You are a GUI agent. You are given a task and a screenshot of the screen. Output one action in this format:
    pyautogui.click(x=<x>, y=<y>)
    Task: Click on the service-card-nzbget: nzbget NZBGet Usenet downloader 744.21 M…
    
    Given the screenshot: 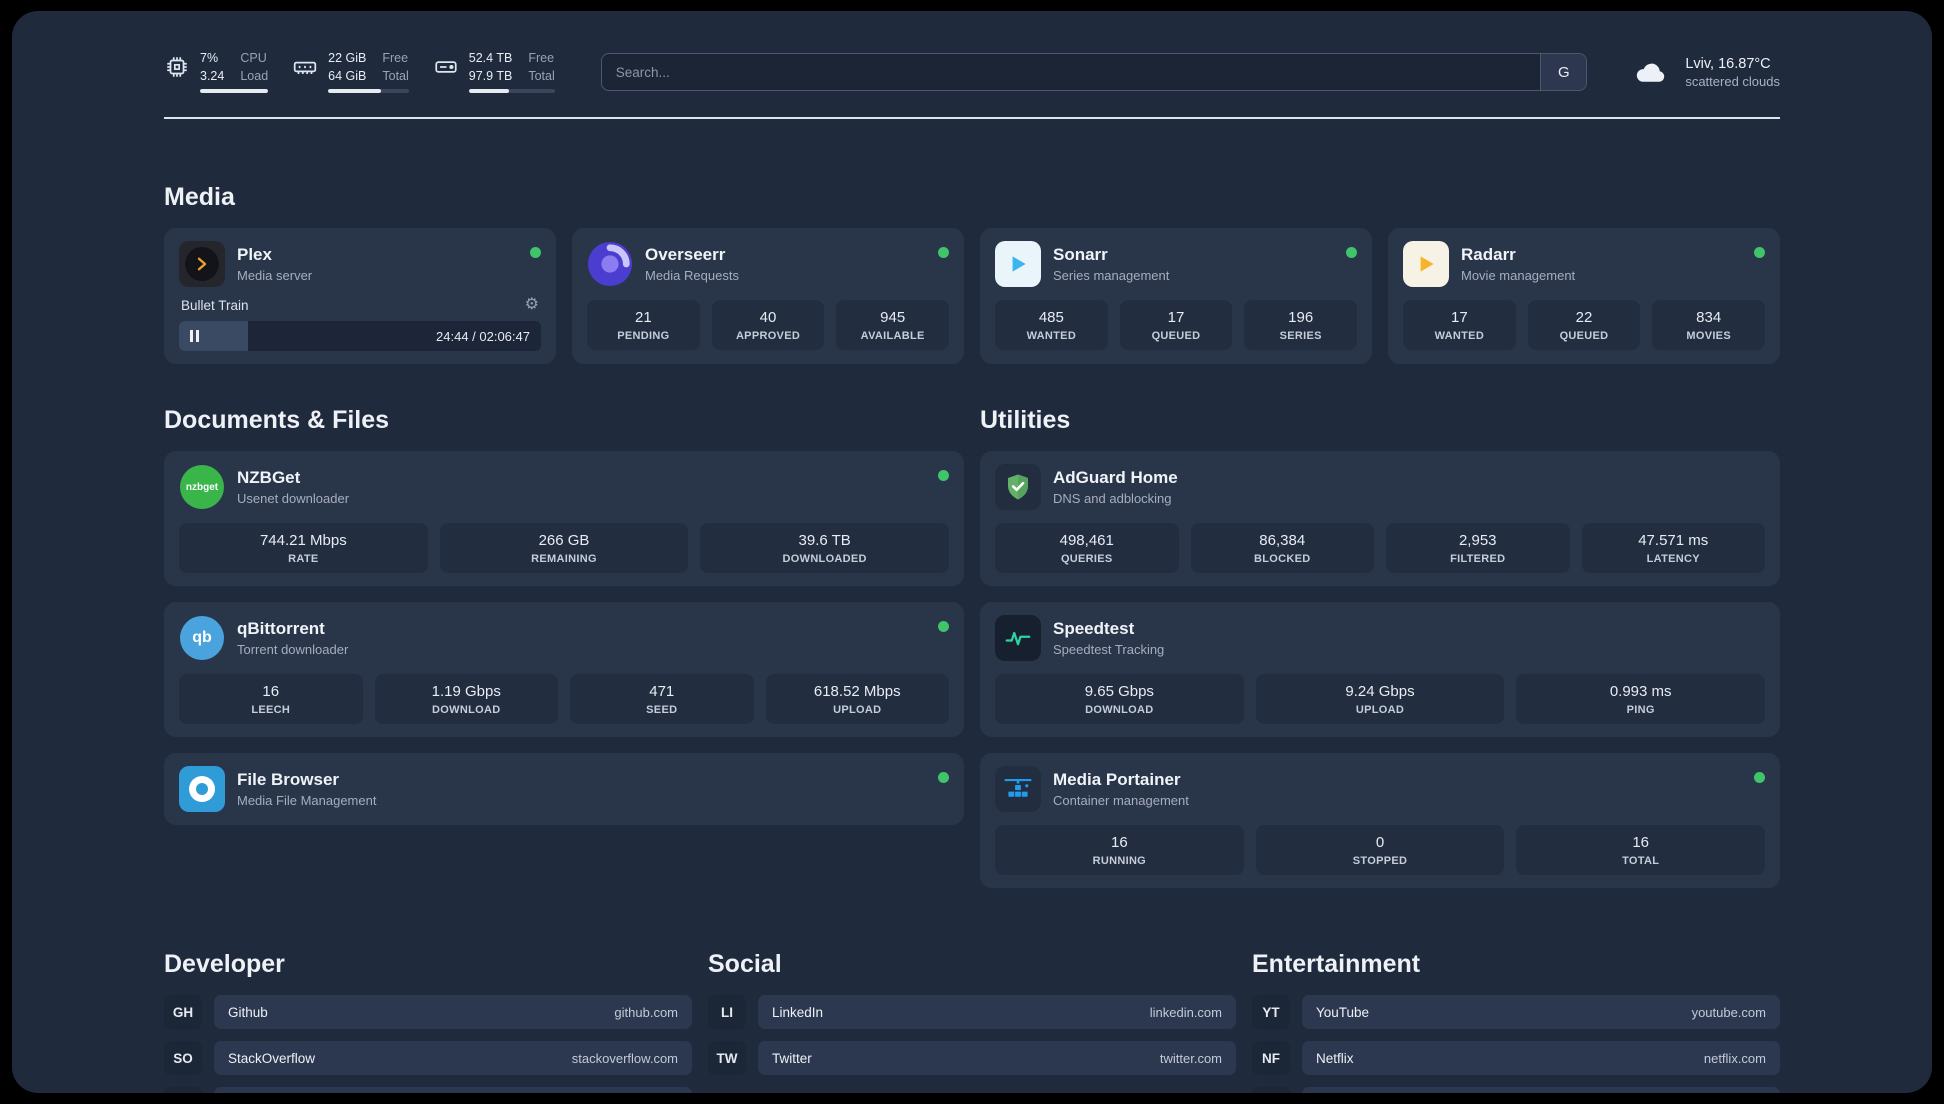 What is the action you would take?
    pyautogui.click(x=564, y=519)
    